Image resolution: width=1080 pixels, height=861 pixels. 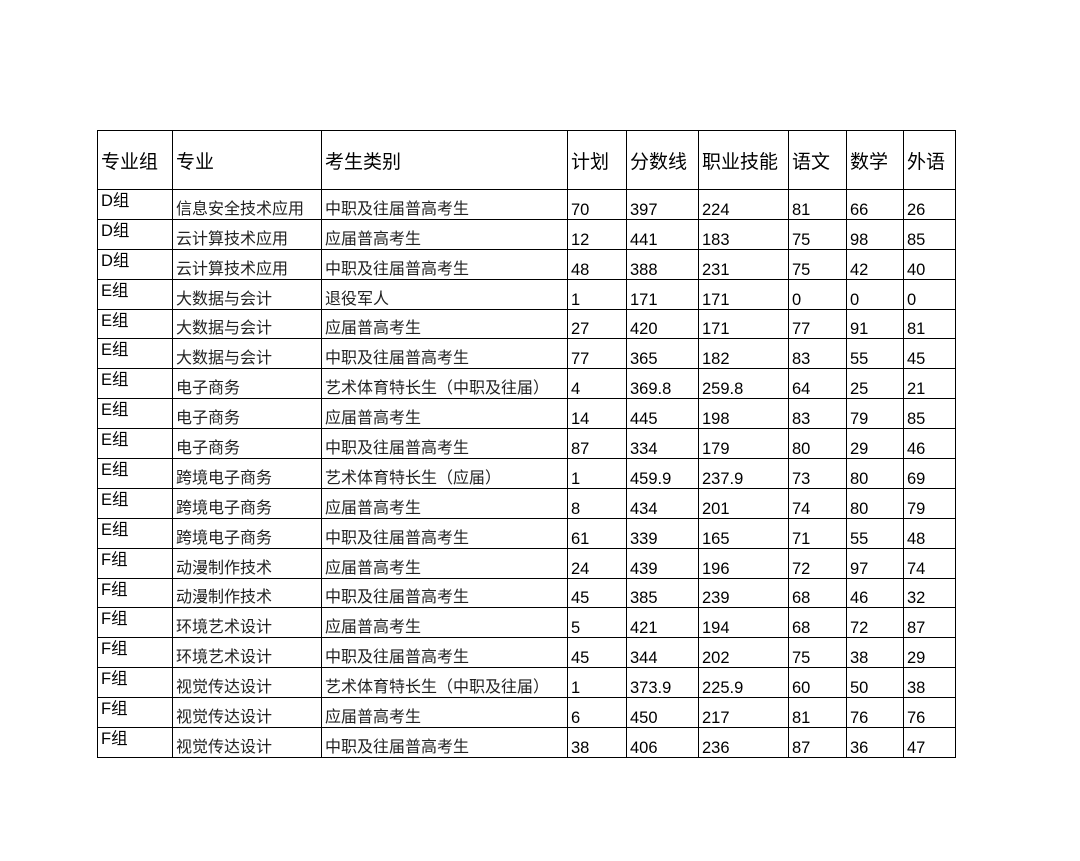 What do you see at coordinates (929, 593) in the screenshot?
I see `cell-foreign-language: 32` at bounding box center [929, 593].